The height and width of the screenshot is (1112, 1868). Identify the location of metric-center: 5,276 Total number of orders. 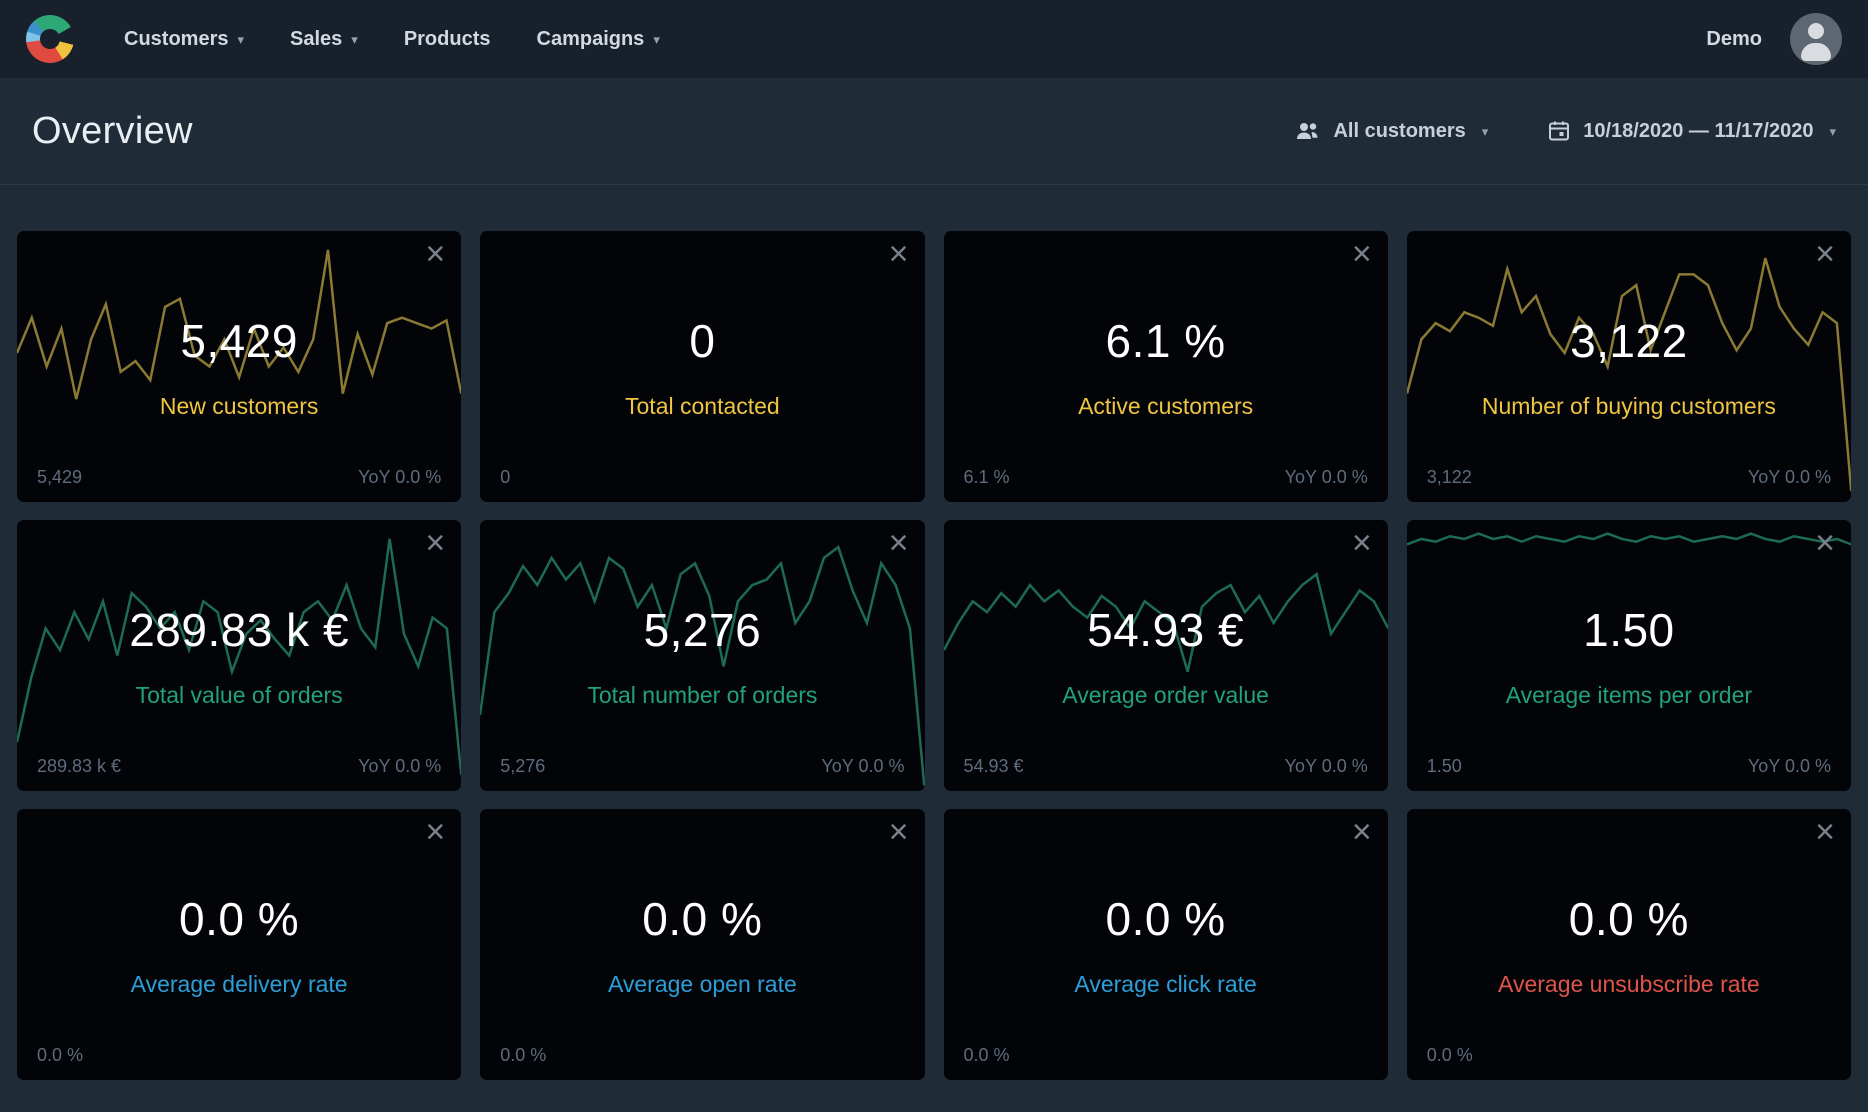
(702, 656).